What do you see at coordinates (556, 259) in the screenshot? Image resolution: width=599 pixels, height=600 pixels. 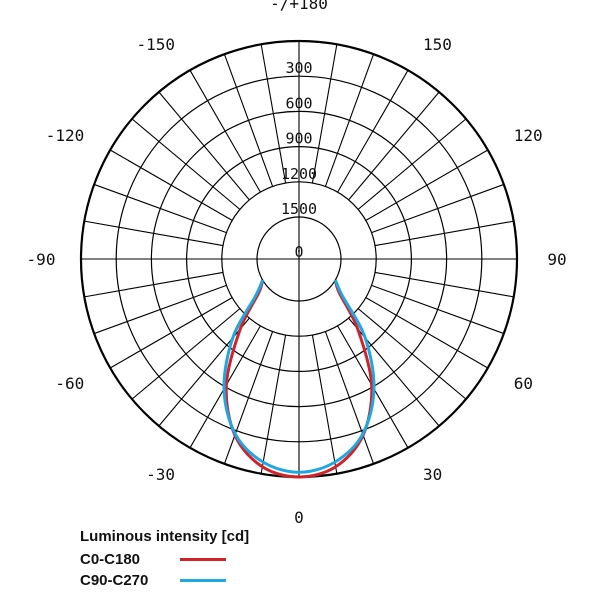 I see `angle-label: 90` at bounding box center [556, 259].